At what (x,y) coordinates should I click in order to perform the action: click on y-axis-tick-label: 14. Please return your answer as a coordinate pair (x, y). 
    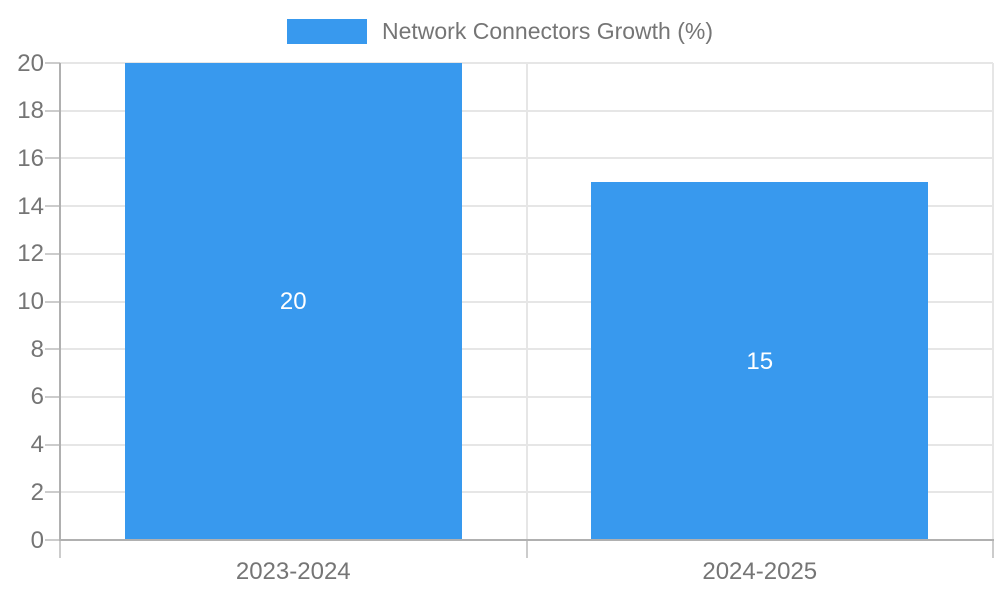
    Looking at the image, I should click on (30, 206).